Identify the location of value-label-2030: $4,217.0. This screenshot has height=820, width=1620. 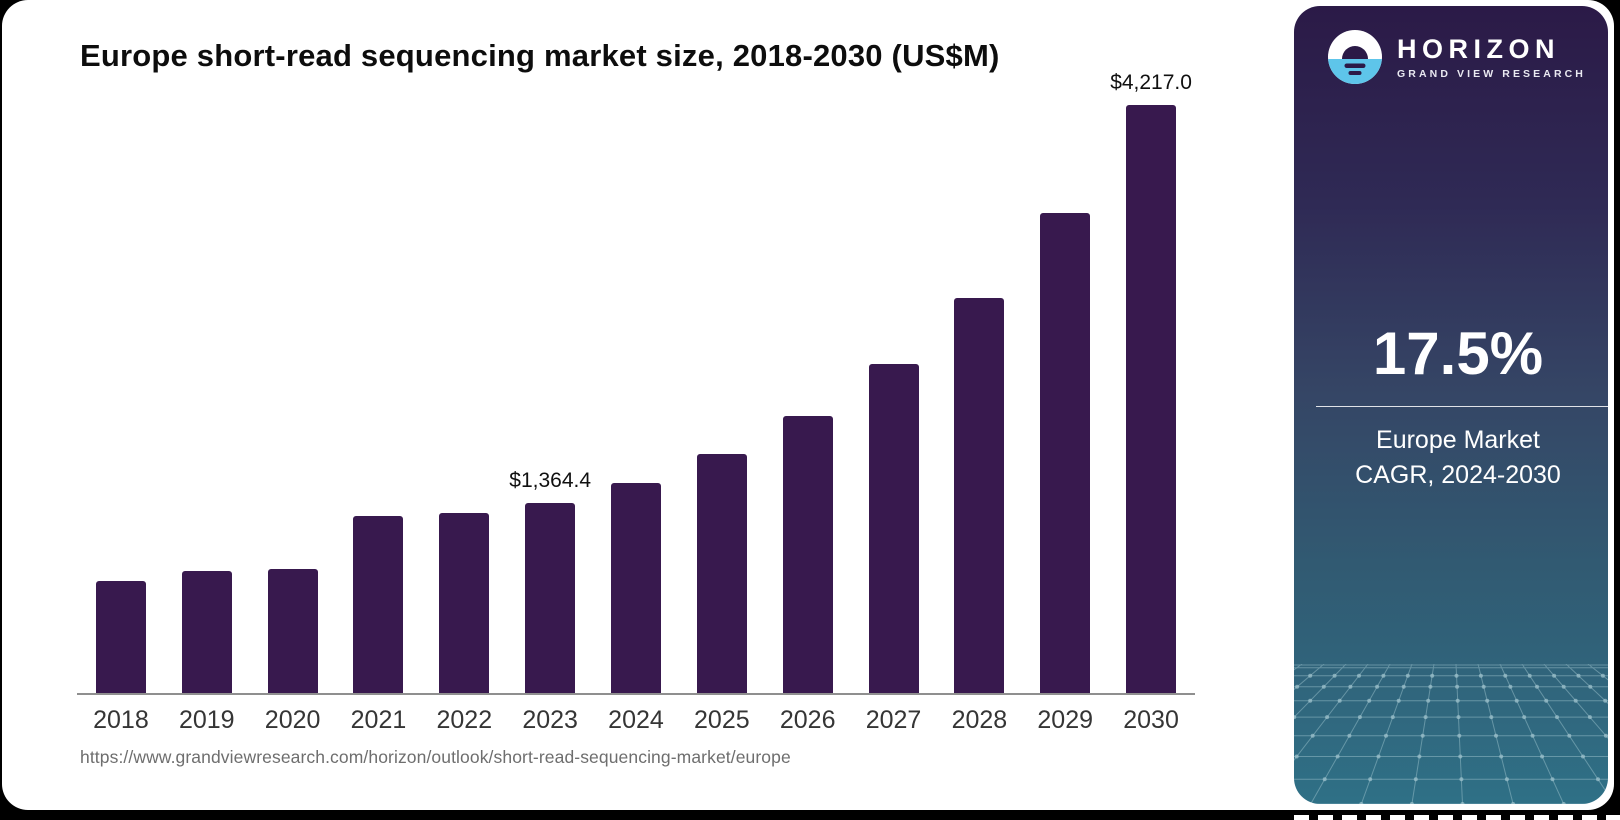
(1151, 82).